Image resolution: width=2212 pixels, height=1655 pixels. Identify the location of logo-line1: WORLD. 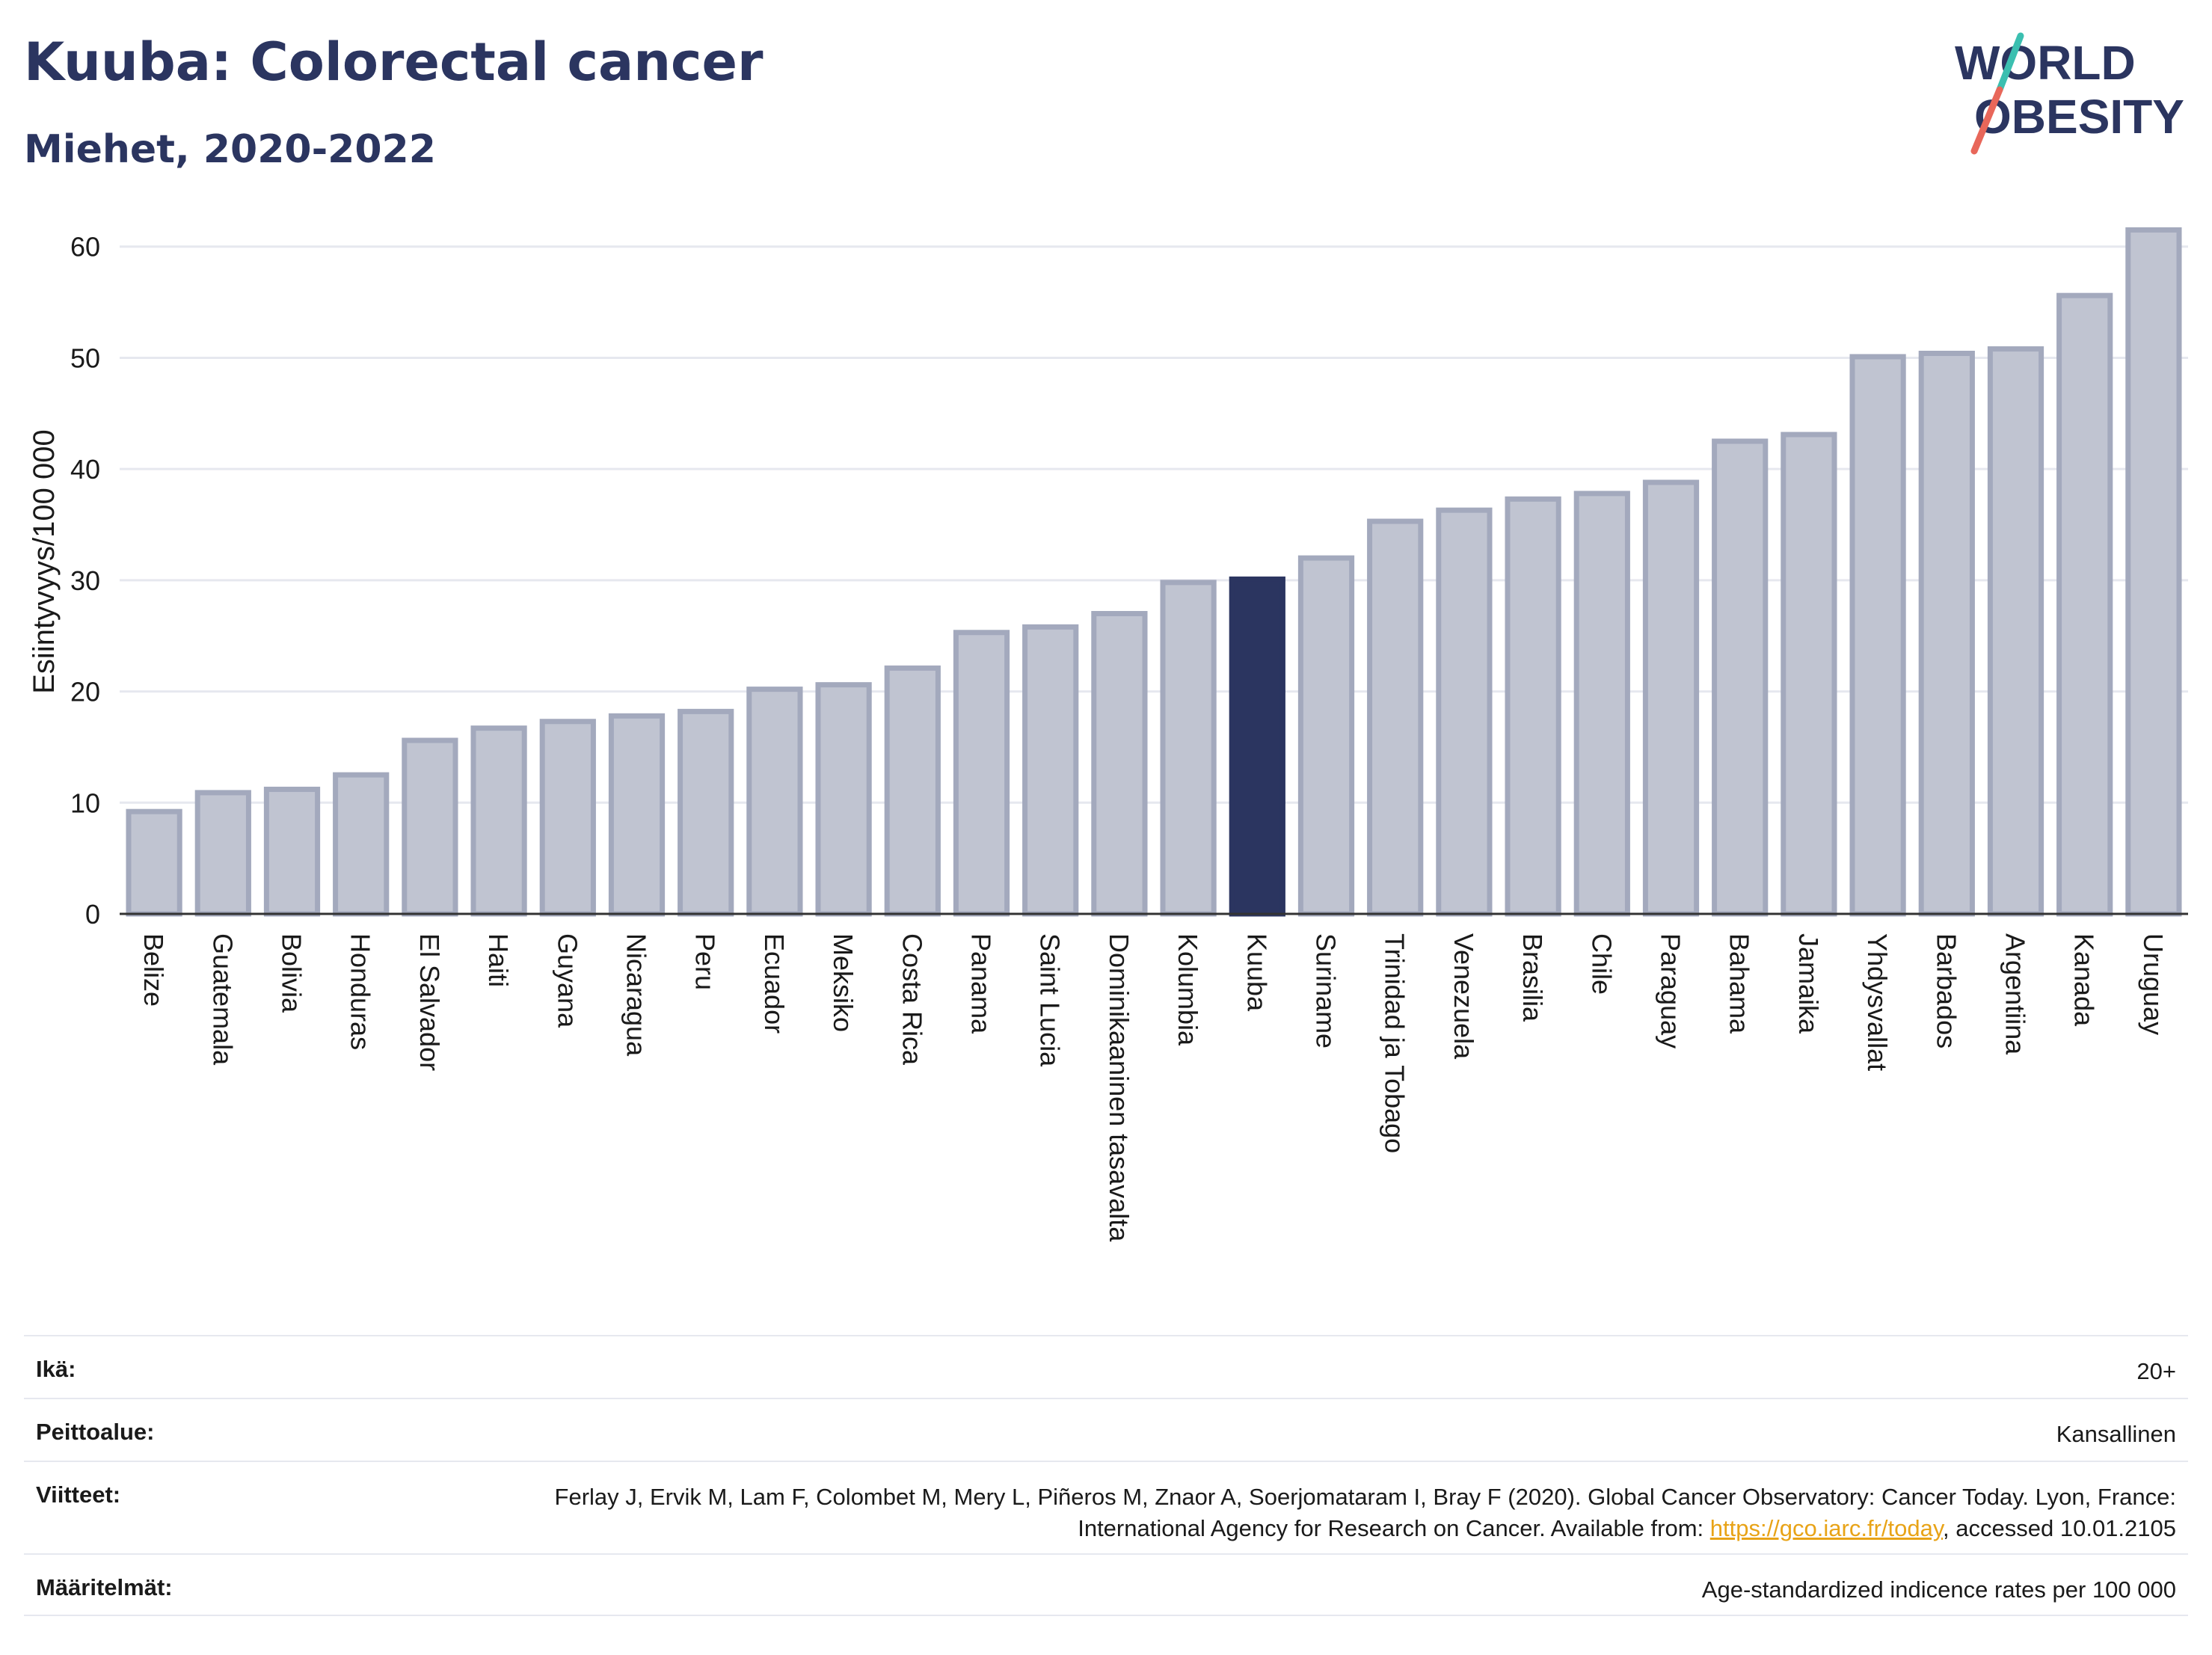
(2045, 63).